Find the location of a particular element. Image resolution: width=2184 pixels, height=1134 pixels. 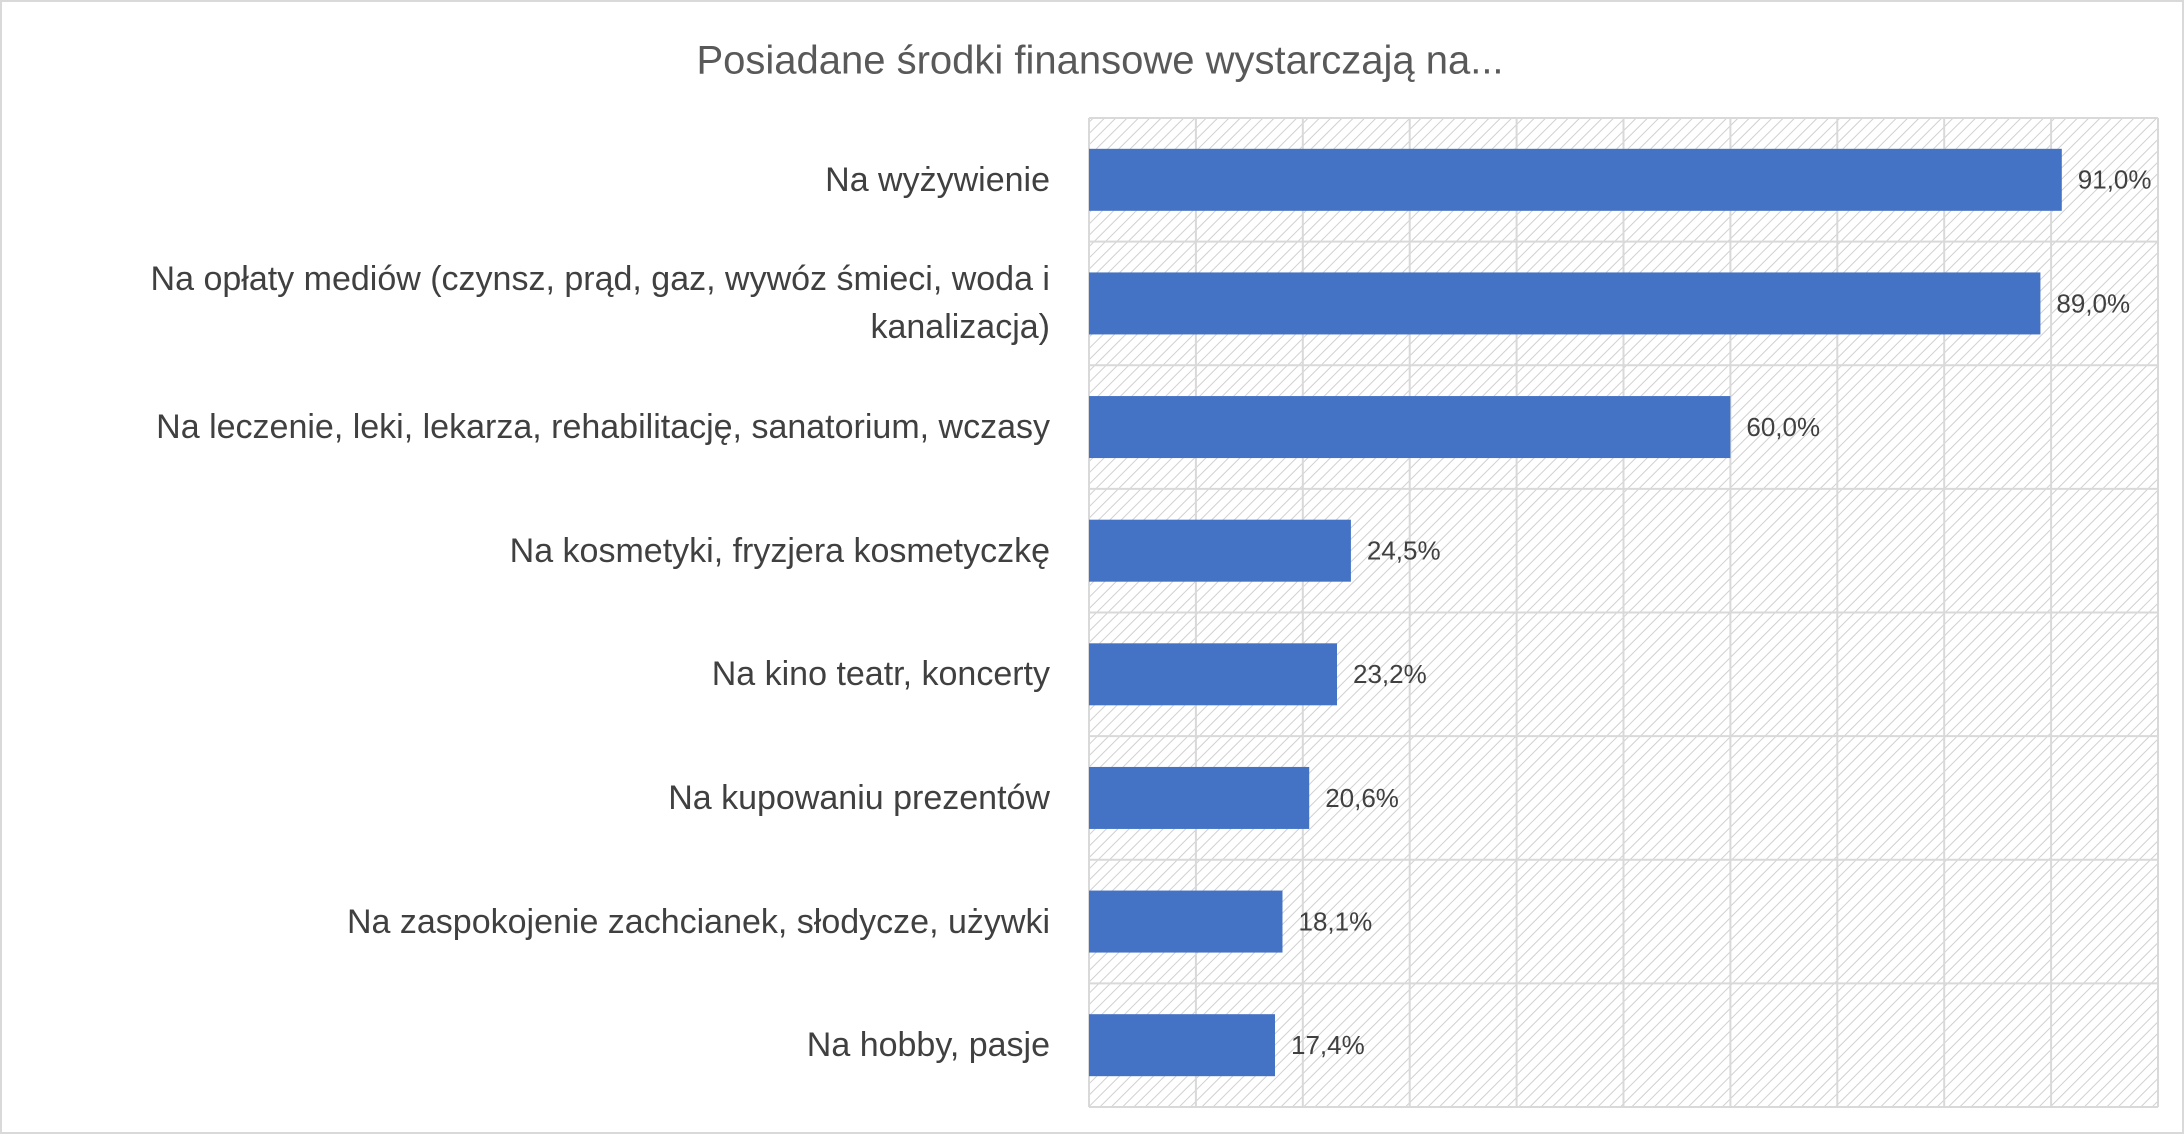

y-tick-label: Na hobby, pasje is located at coordinates (928, 1045).